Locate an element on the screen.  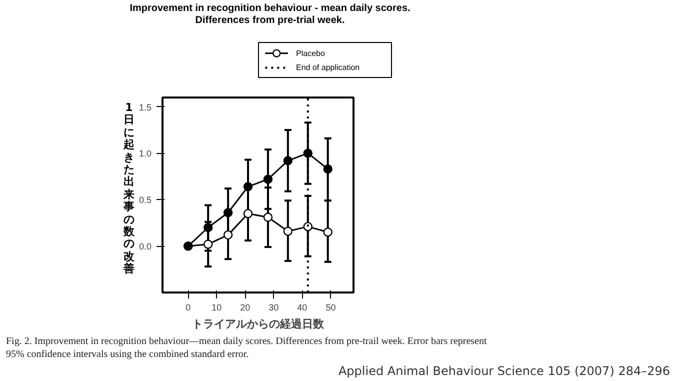
legend-label: End of application is located at coordinates (328, 67).